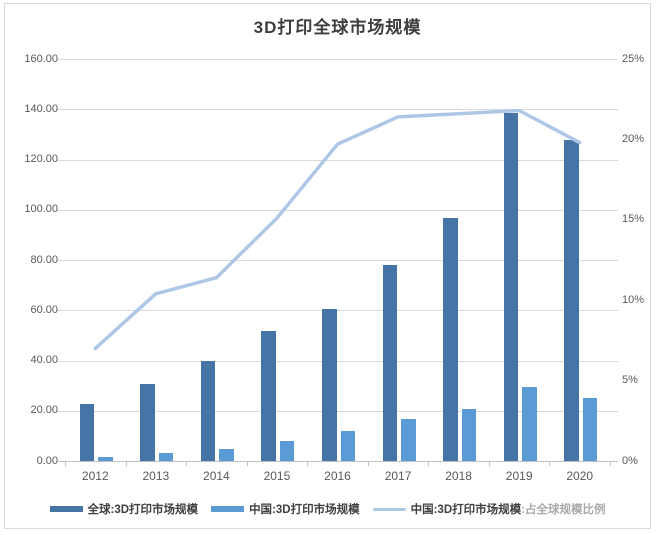  I want to click on x-axis-line, so click(337, 461).